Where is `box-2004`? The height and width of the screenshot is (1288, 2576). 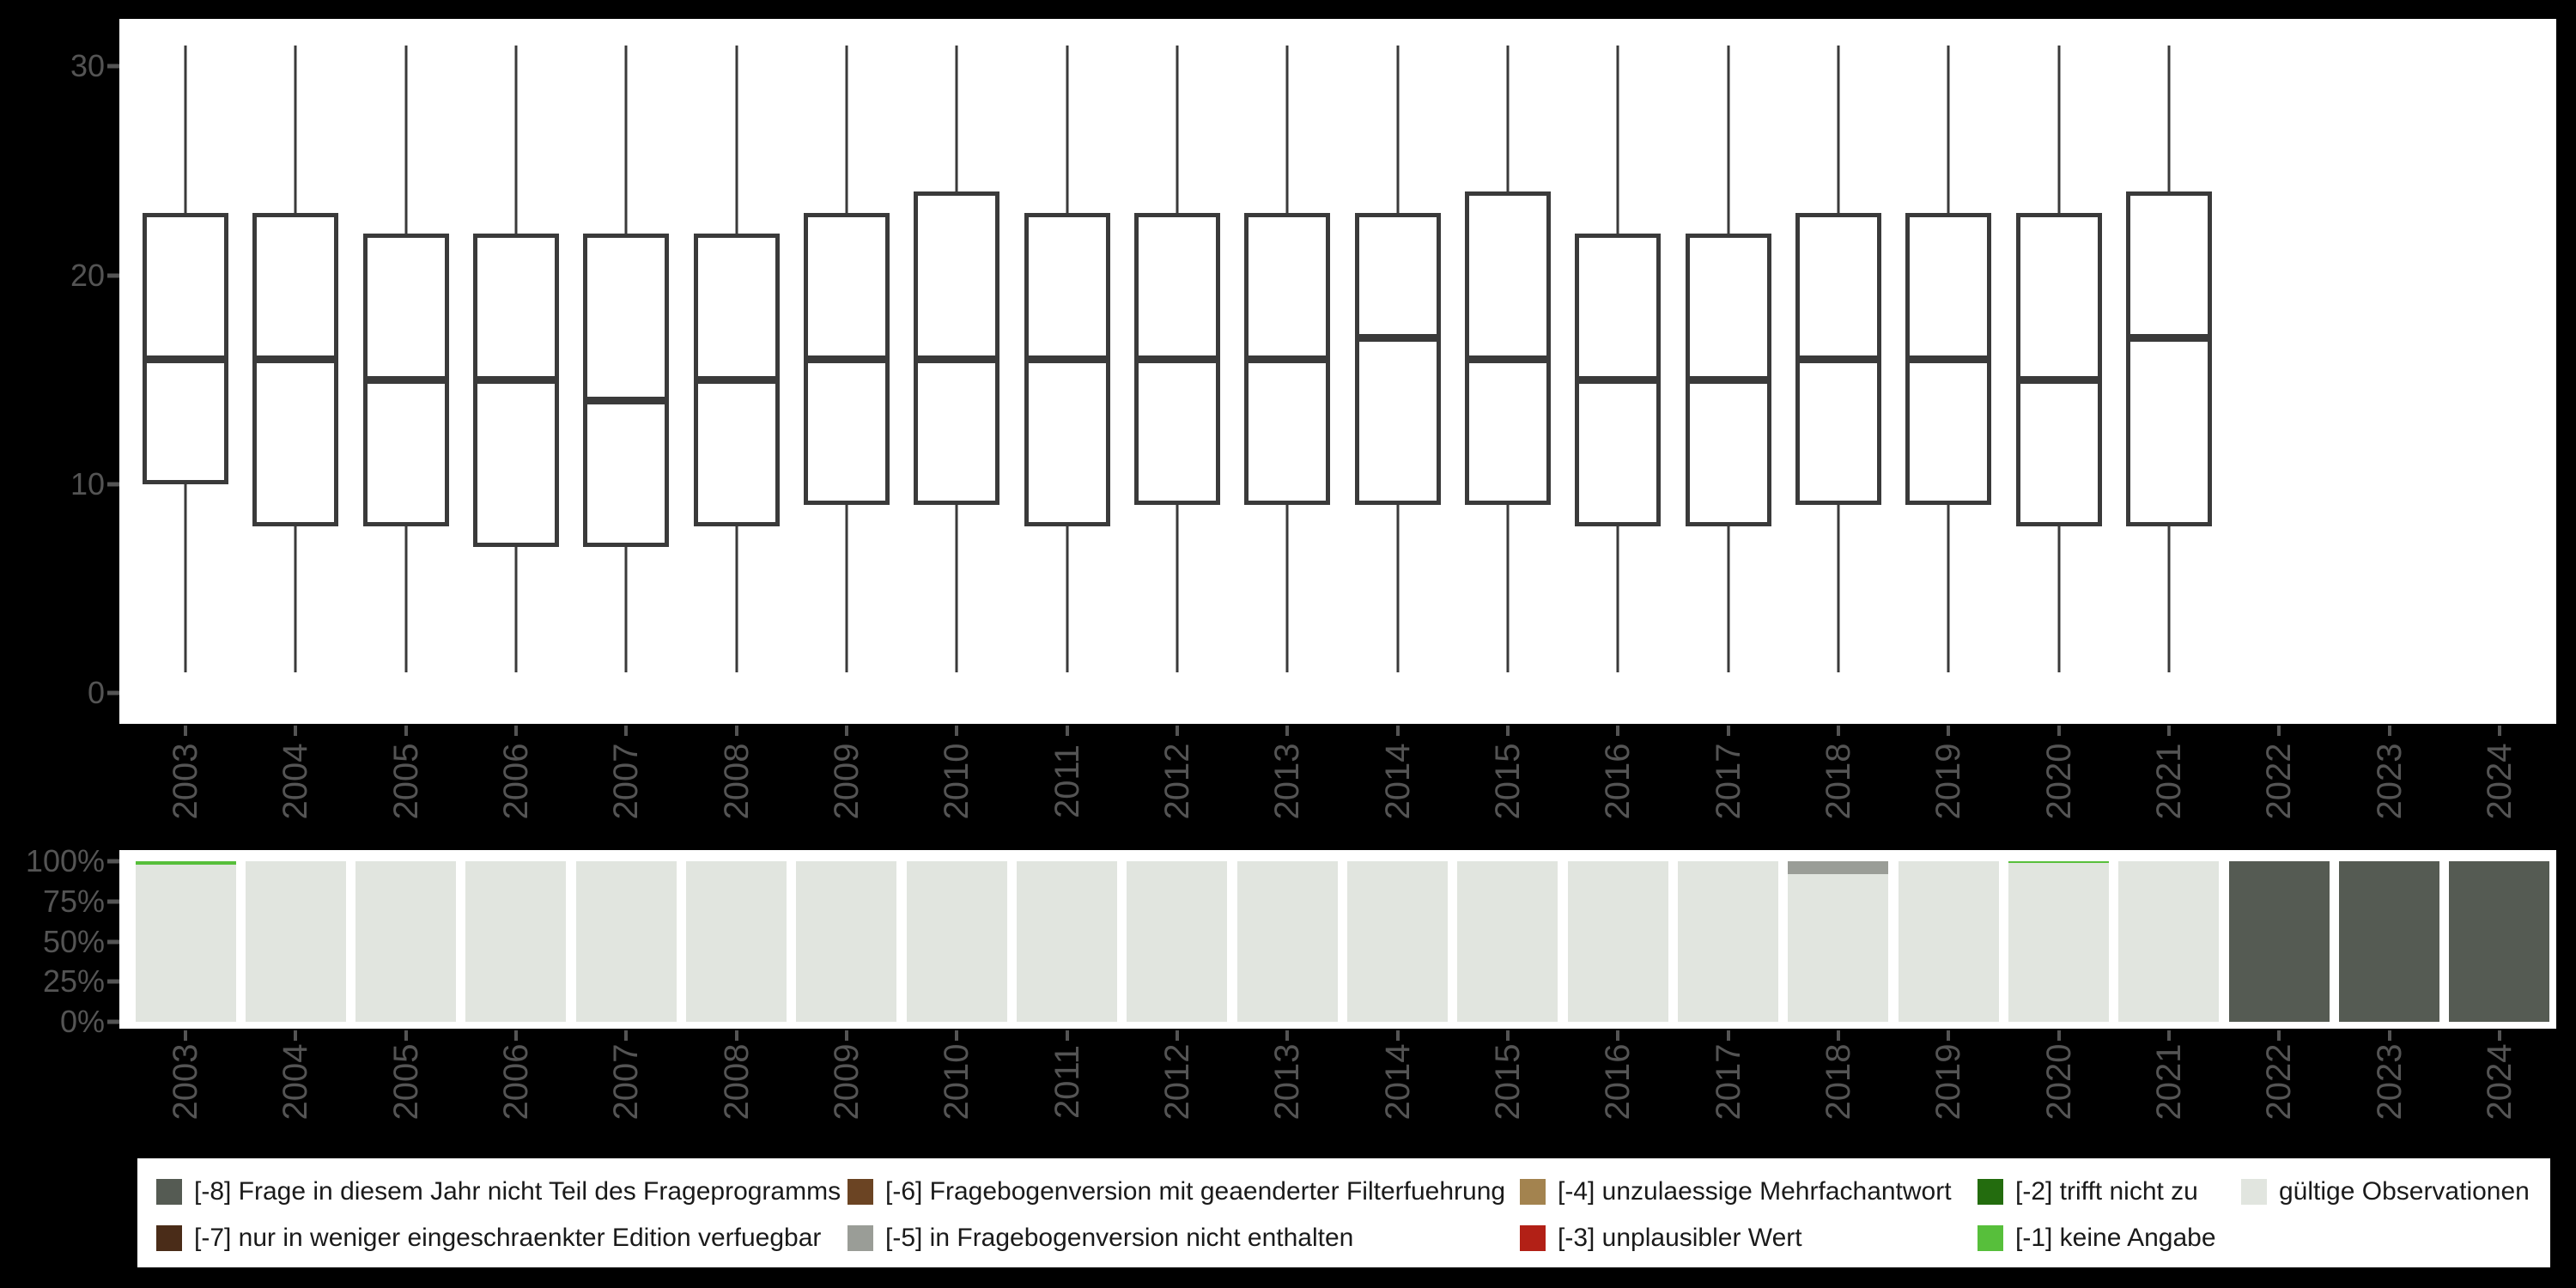
box-2004 is located at coordinates (295, 369).